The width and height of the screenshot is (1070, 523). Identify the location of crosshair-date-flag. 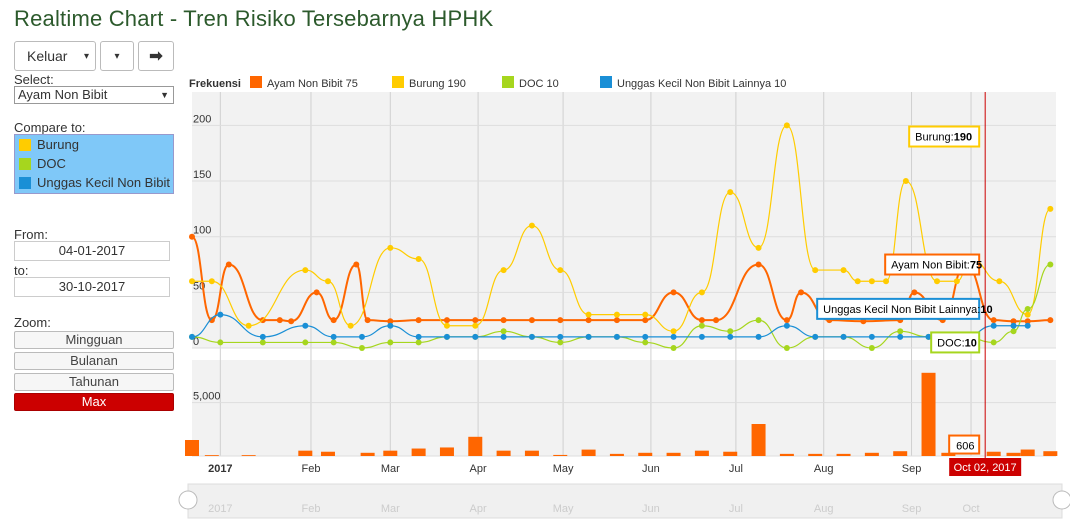
(985, 467).